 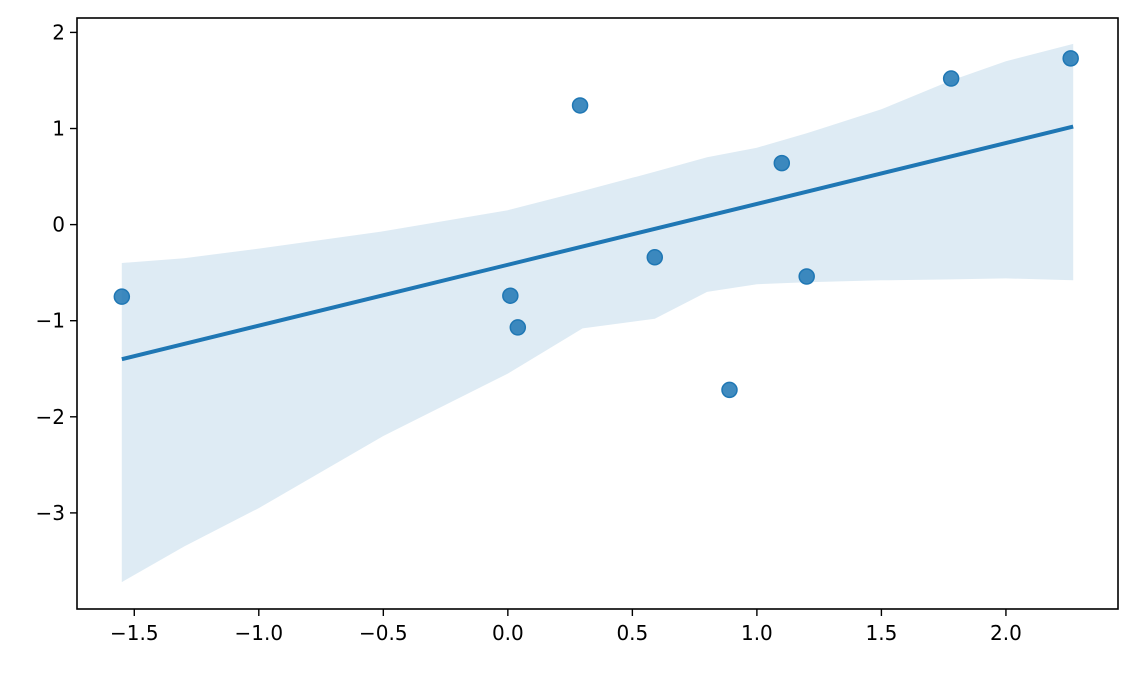 I want to click on y-tick-label: −3, so click(x=50, y=513).